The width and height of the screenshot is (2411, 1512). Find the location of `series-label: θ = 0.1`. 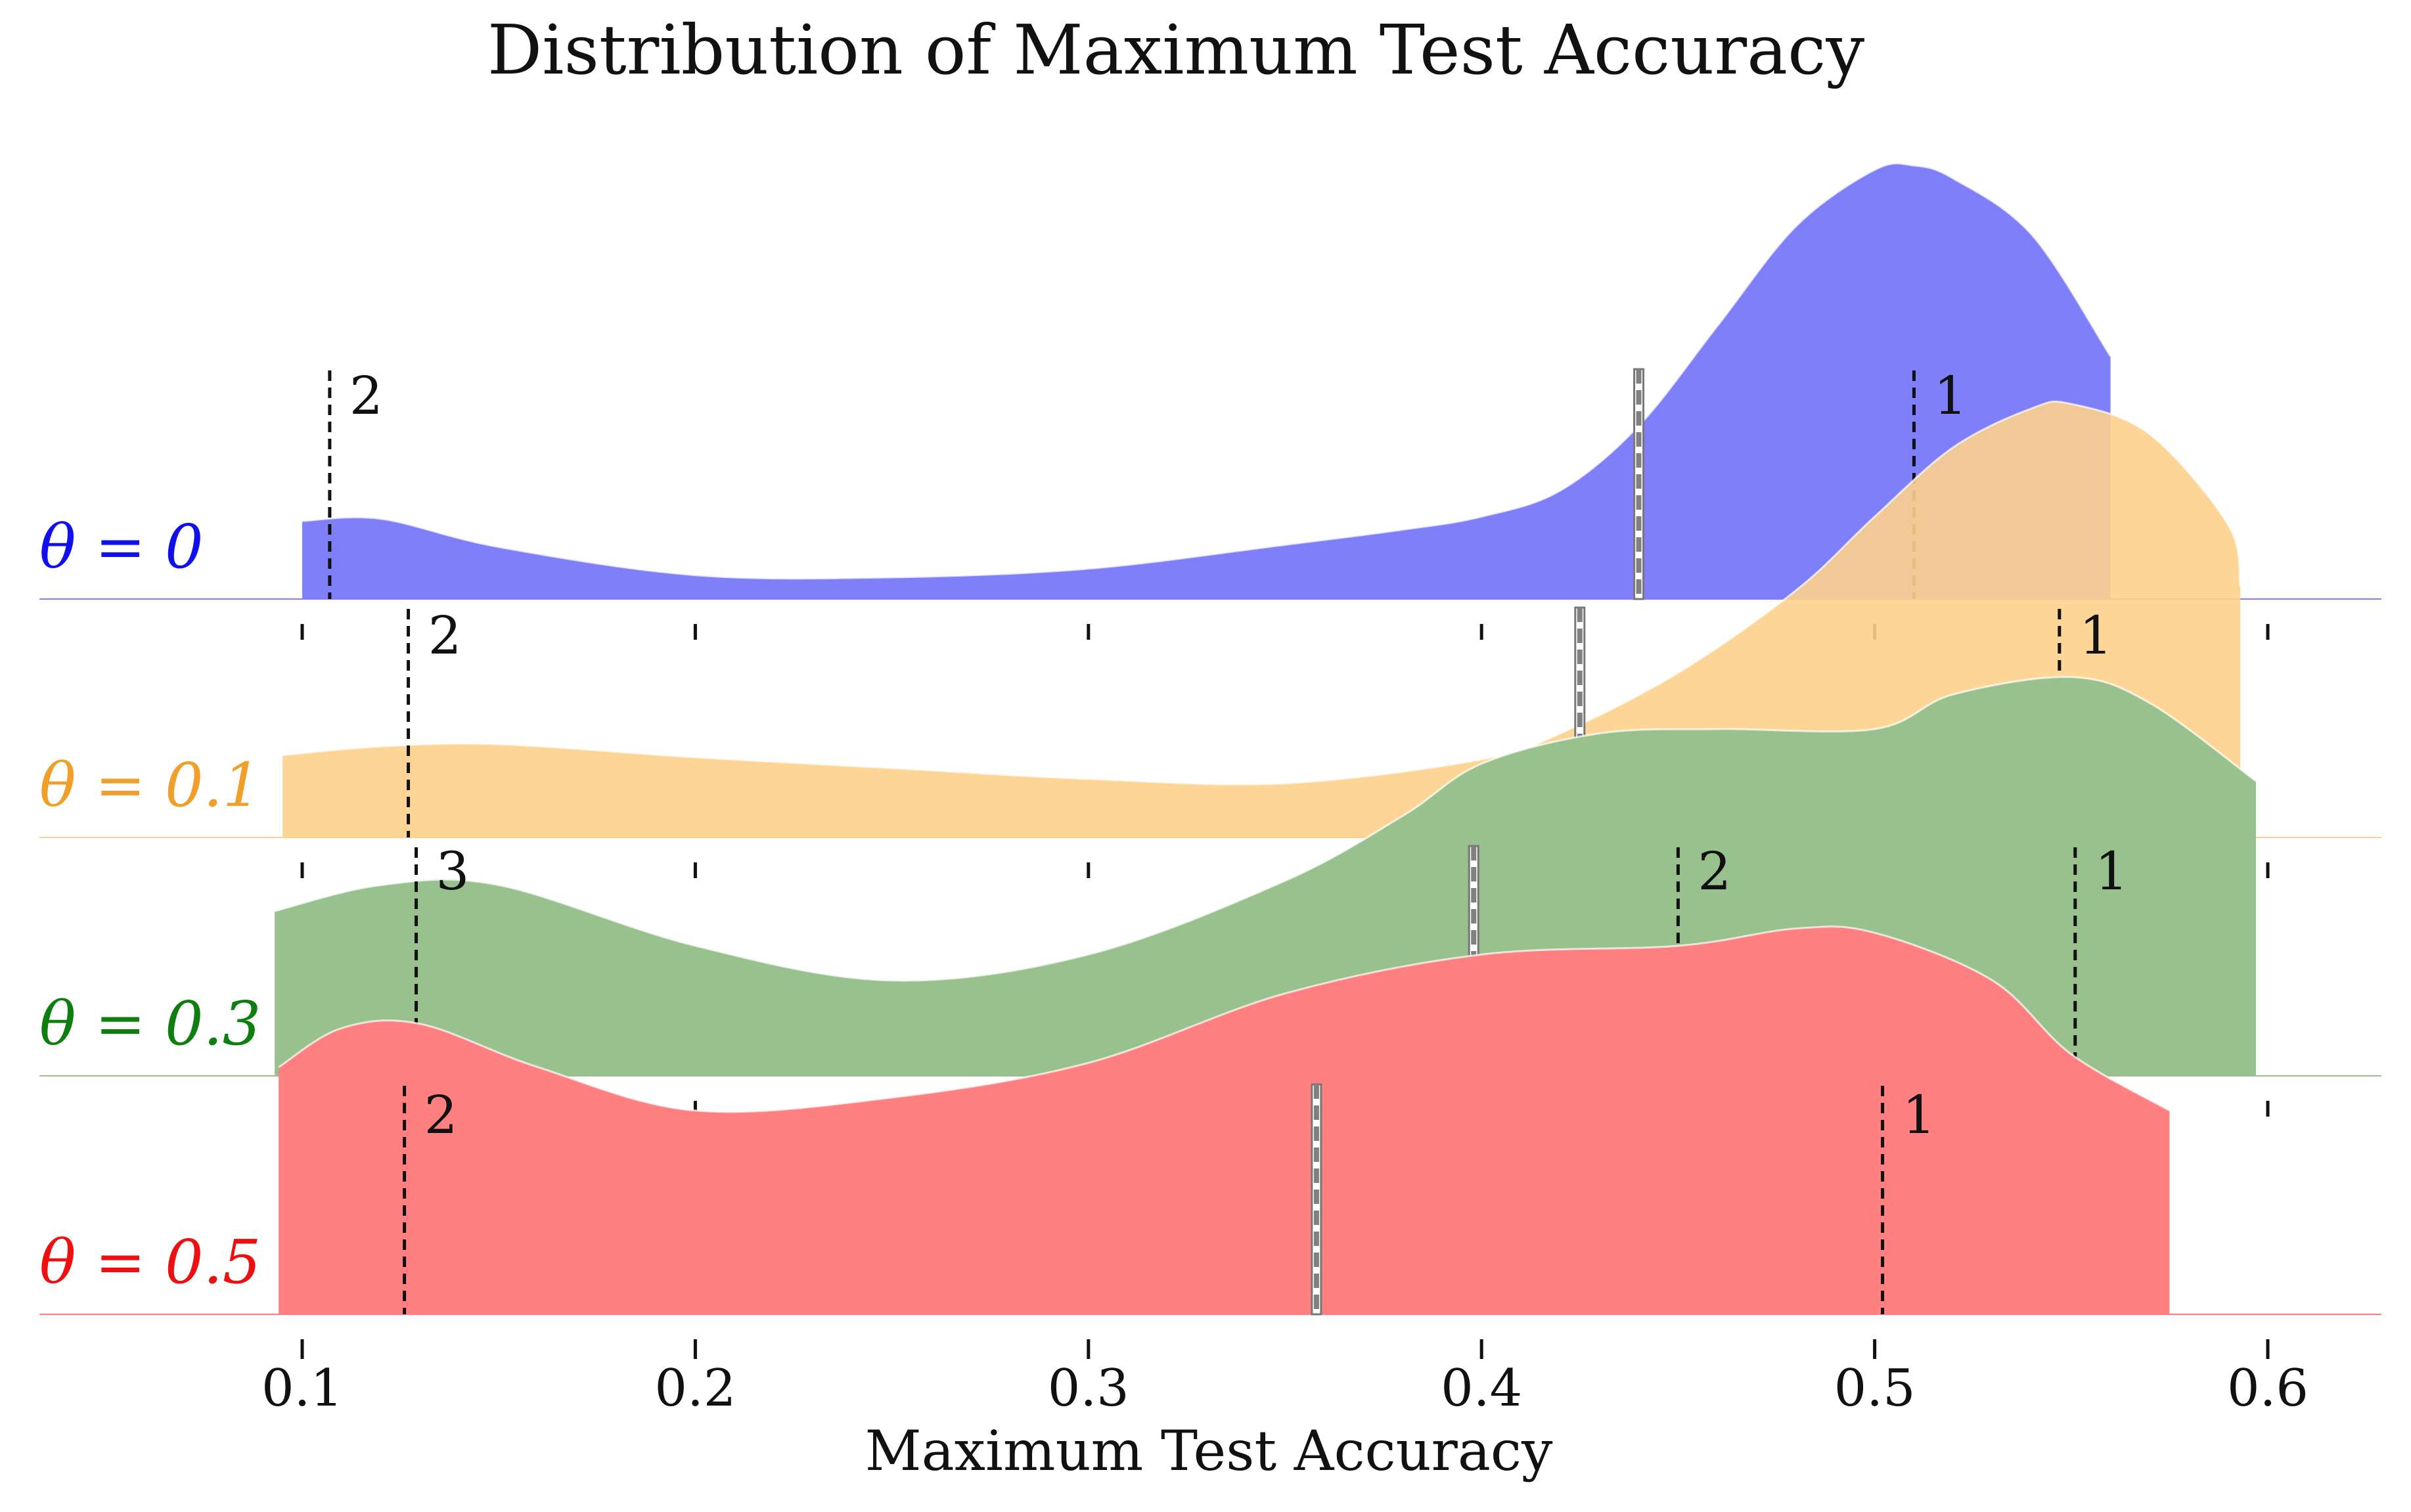

series-label: θ = 0.1 is located at coordinates (150, 785).